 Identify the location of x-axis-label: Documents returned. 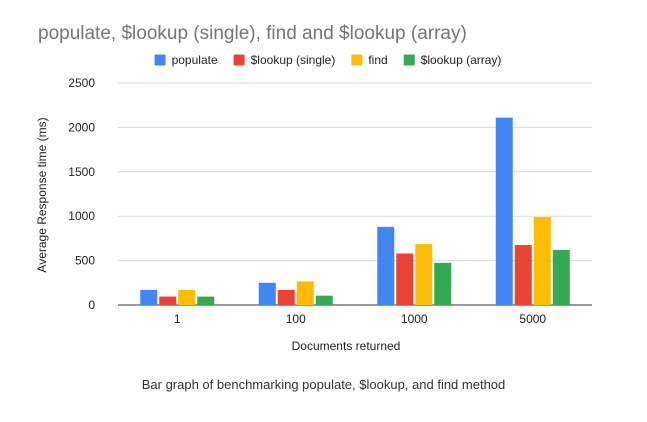
(346, 346).